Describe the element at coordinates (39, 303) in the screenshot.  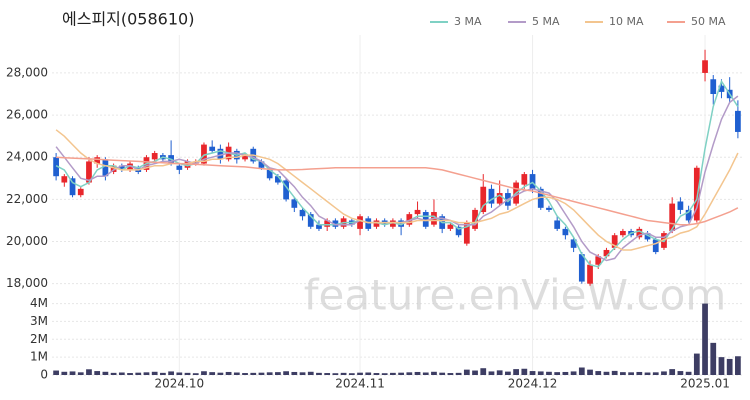
I see `y-tick-label: 4M` at that location.